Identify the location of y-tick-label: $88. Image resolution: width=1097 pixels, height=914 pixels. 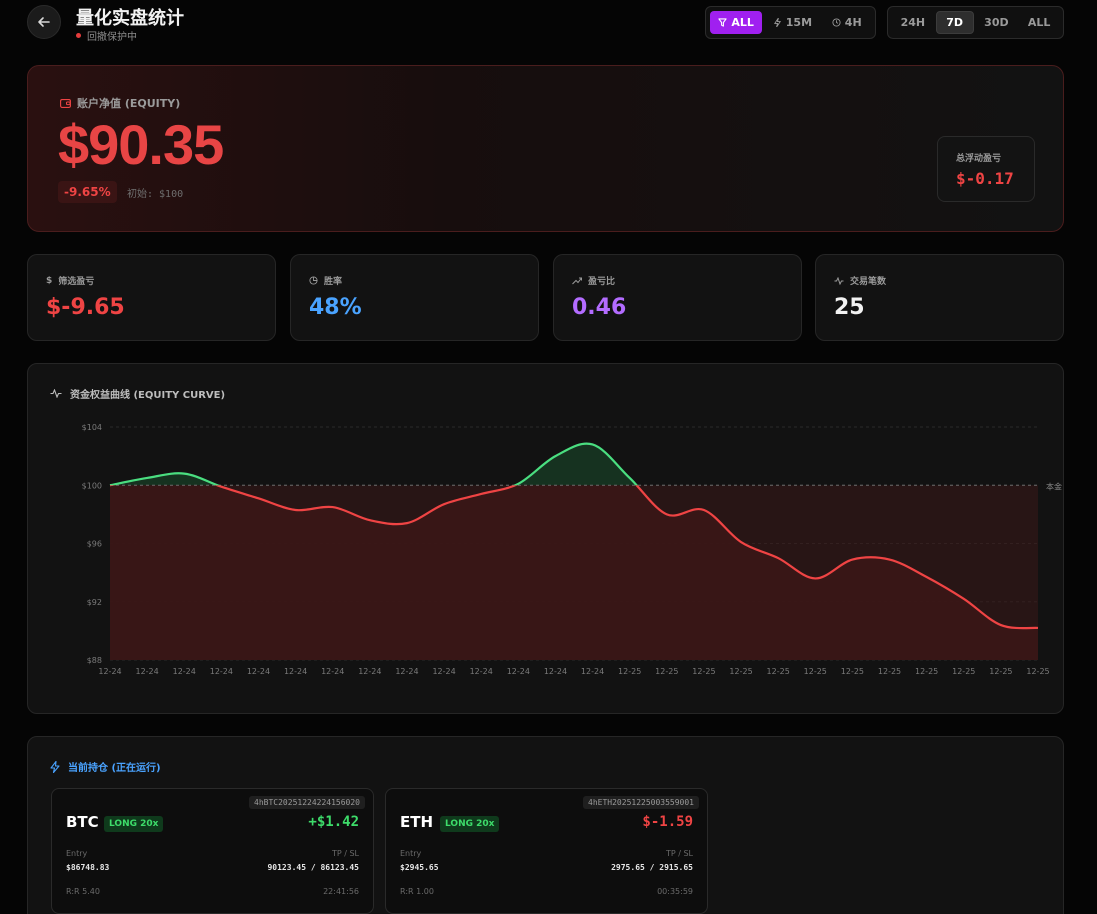
(94, 660).